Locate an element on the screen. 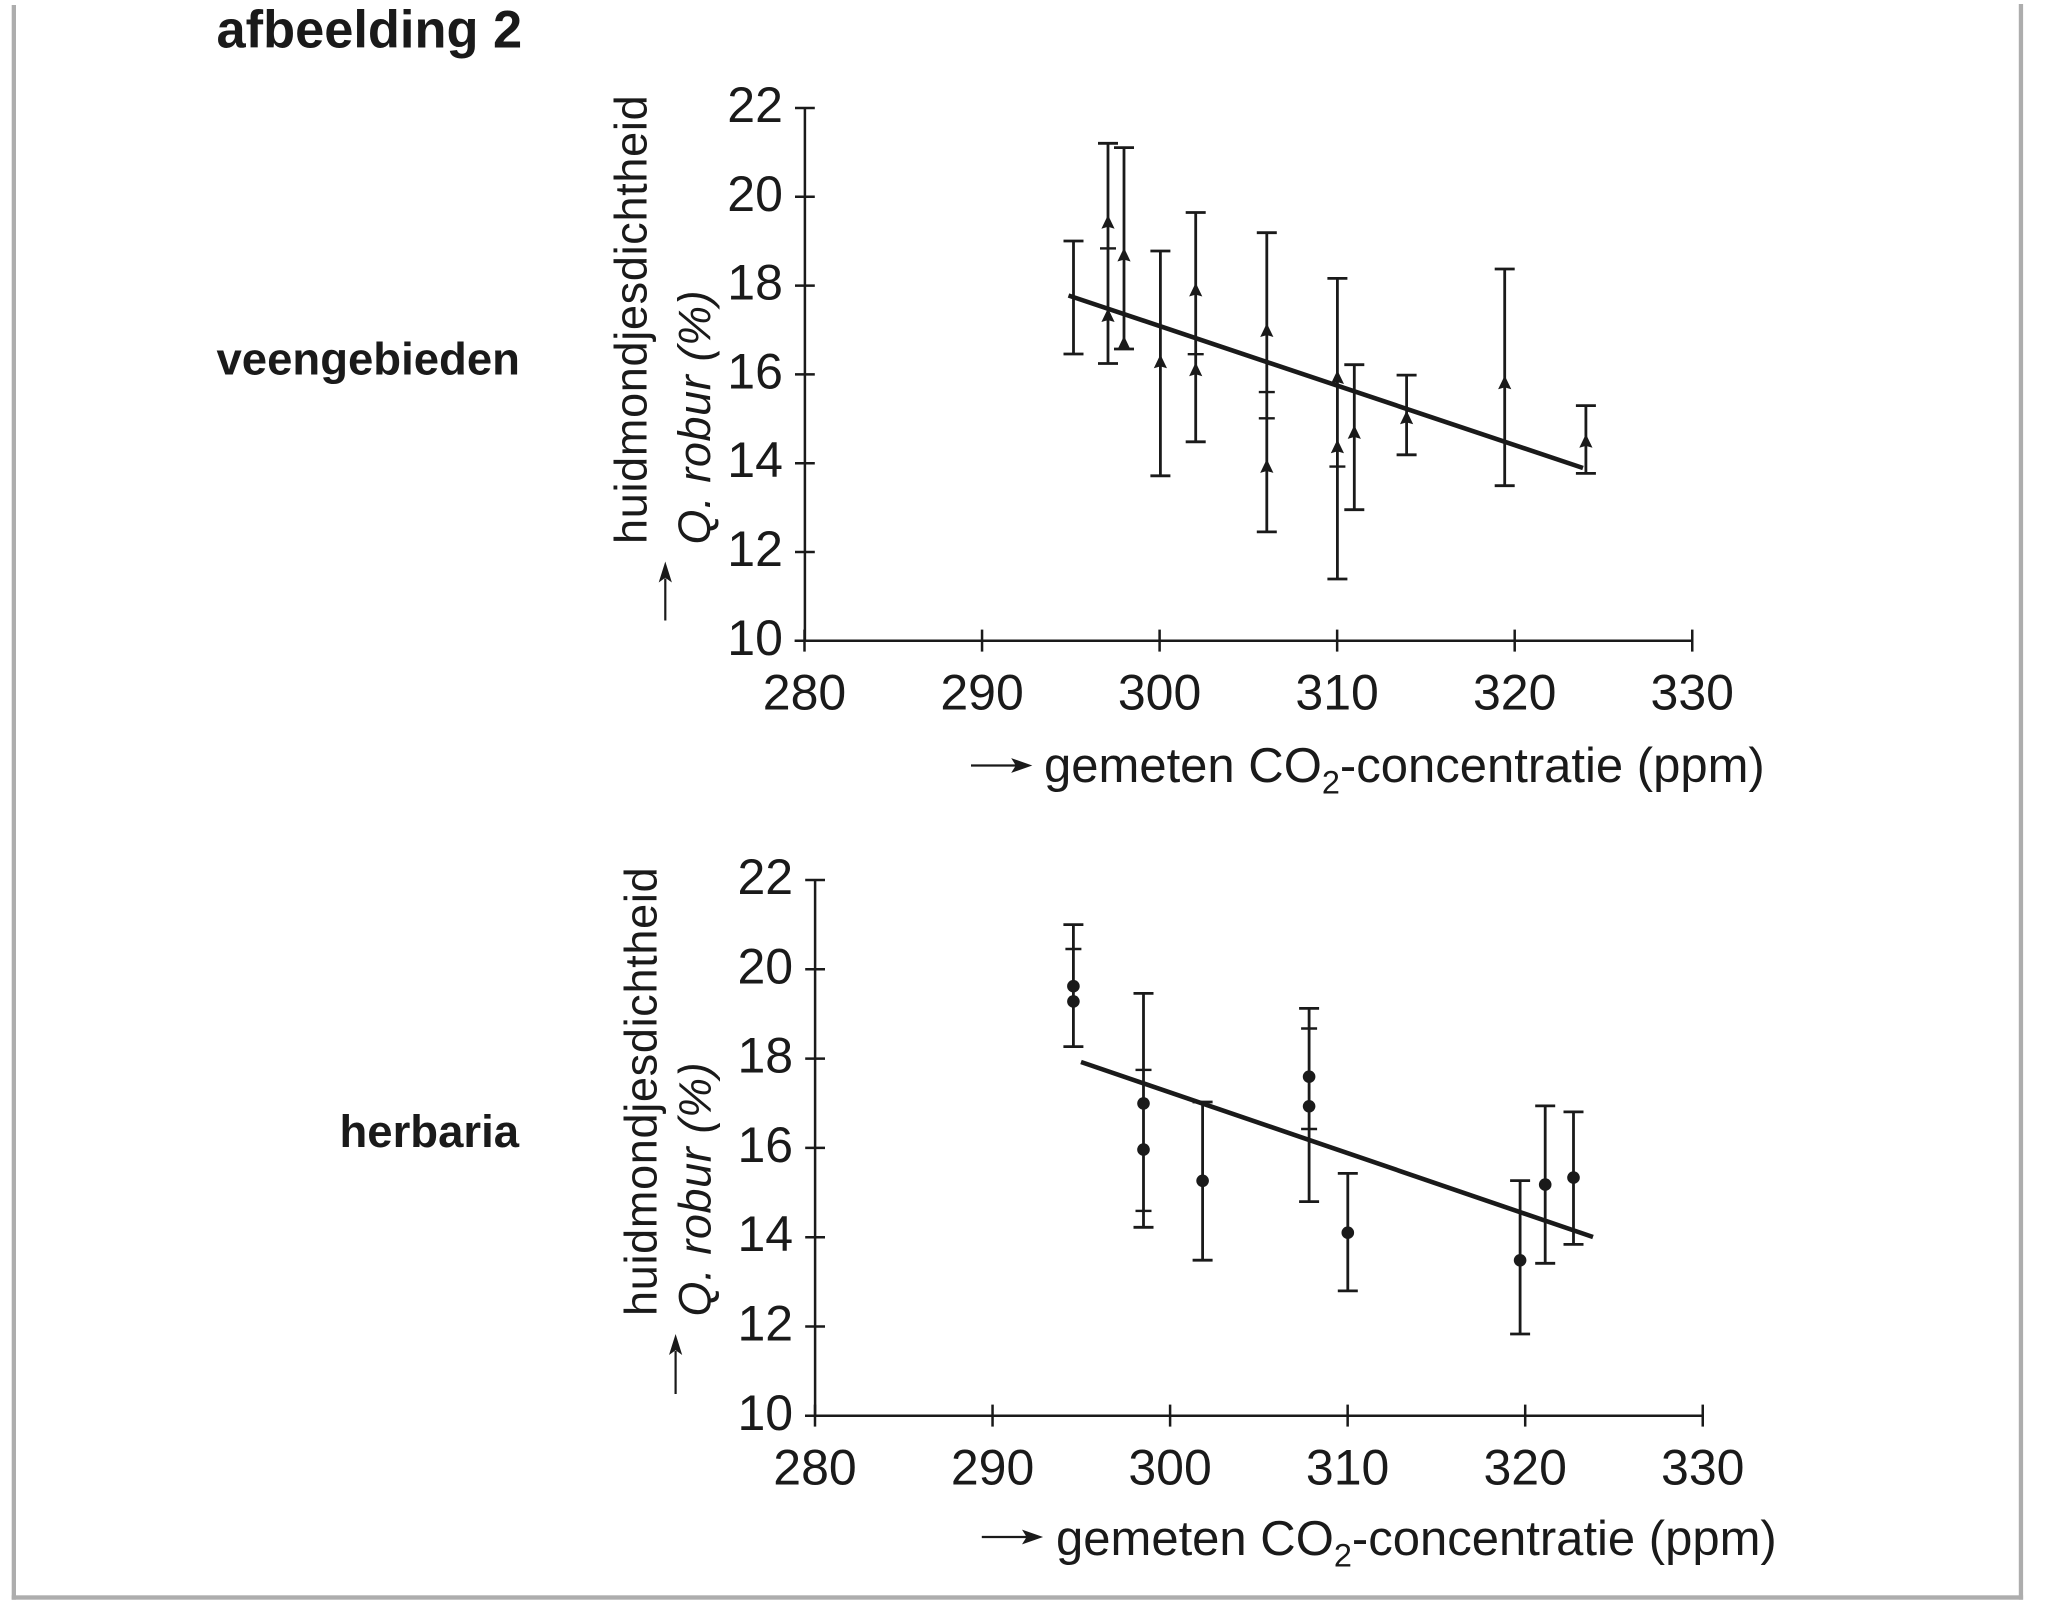  svg-text: afbeelding 2 is located at coordinates (370, 31).